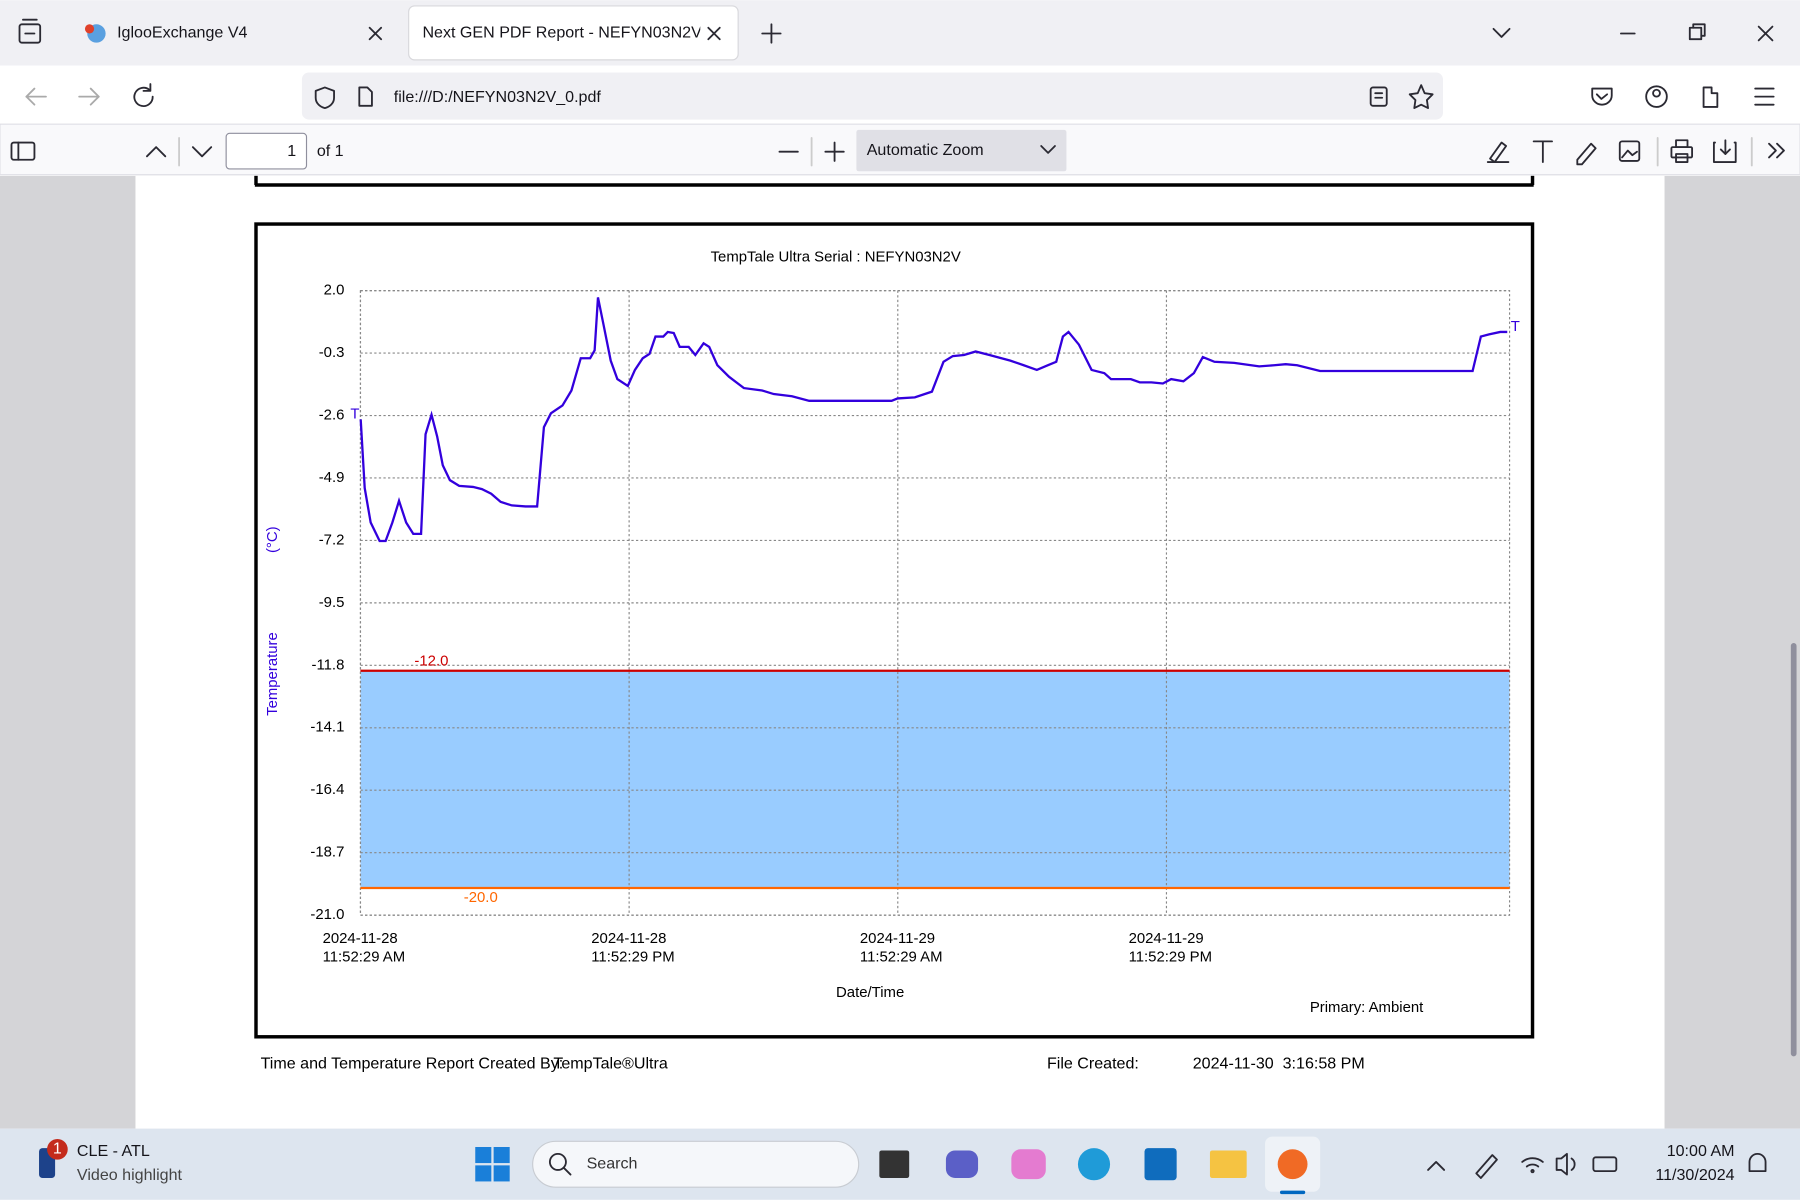  I want to click on y-tick-label: -0.3, so click(332, 352).